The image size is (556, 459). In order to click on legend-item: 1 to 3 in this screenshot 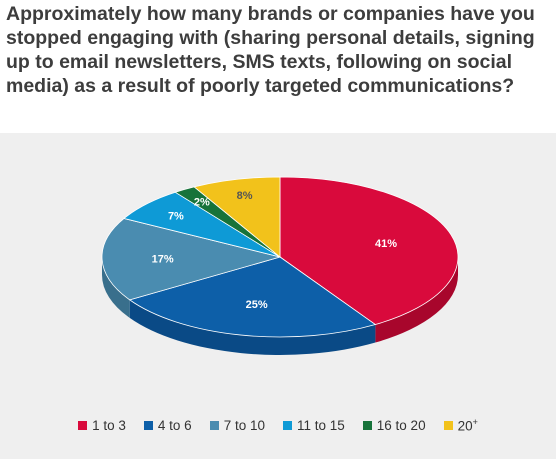, I will do `click(102, 425)`.